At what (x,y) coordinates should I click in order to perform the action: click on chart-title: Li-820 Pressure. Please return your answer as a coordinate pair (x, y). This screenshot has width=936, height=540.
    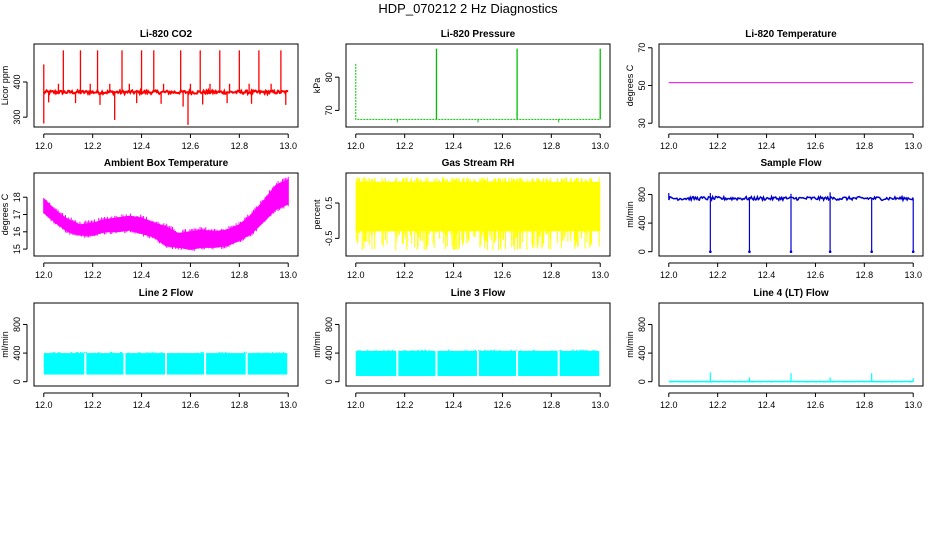
    Looking at the image, I should click on (478, 34).